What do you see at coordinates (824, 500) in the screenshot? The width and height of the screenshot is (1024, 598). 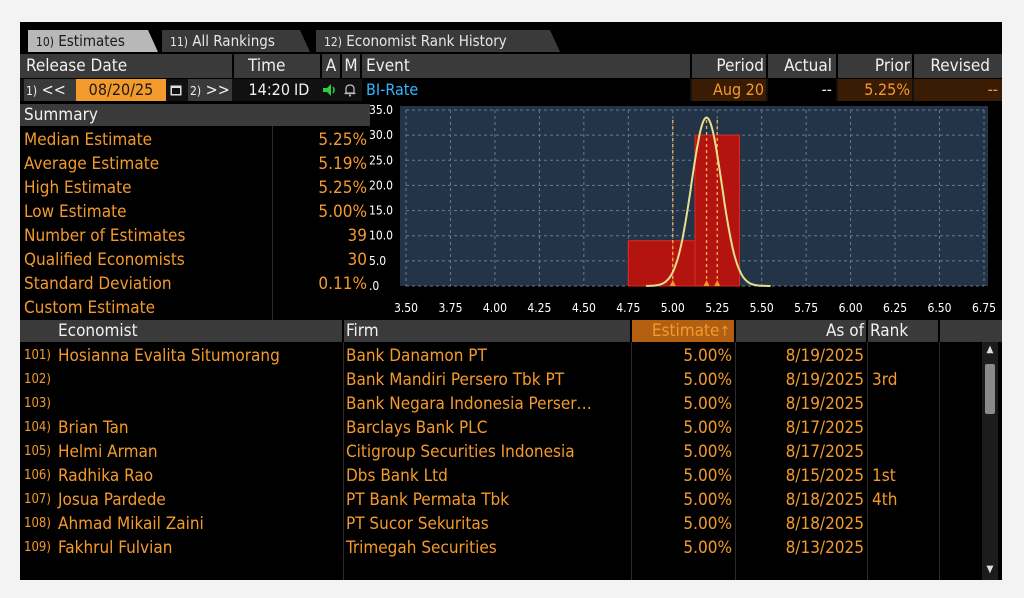 I see `as-of-date: 8/18/2025` at bounding box center [824, 500].